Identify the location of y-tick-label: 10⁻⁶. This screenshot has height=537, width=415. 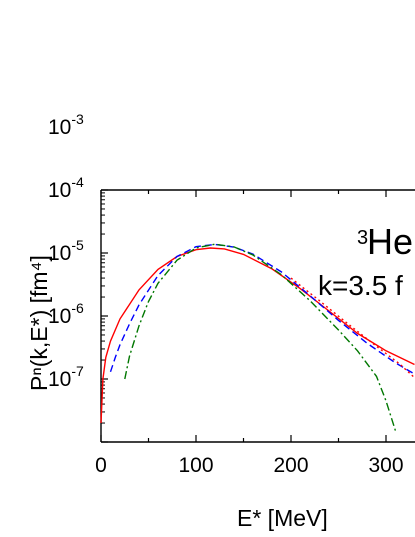
(66, 314).